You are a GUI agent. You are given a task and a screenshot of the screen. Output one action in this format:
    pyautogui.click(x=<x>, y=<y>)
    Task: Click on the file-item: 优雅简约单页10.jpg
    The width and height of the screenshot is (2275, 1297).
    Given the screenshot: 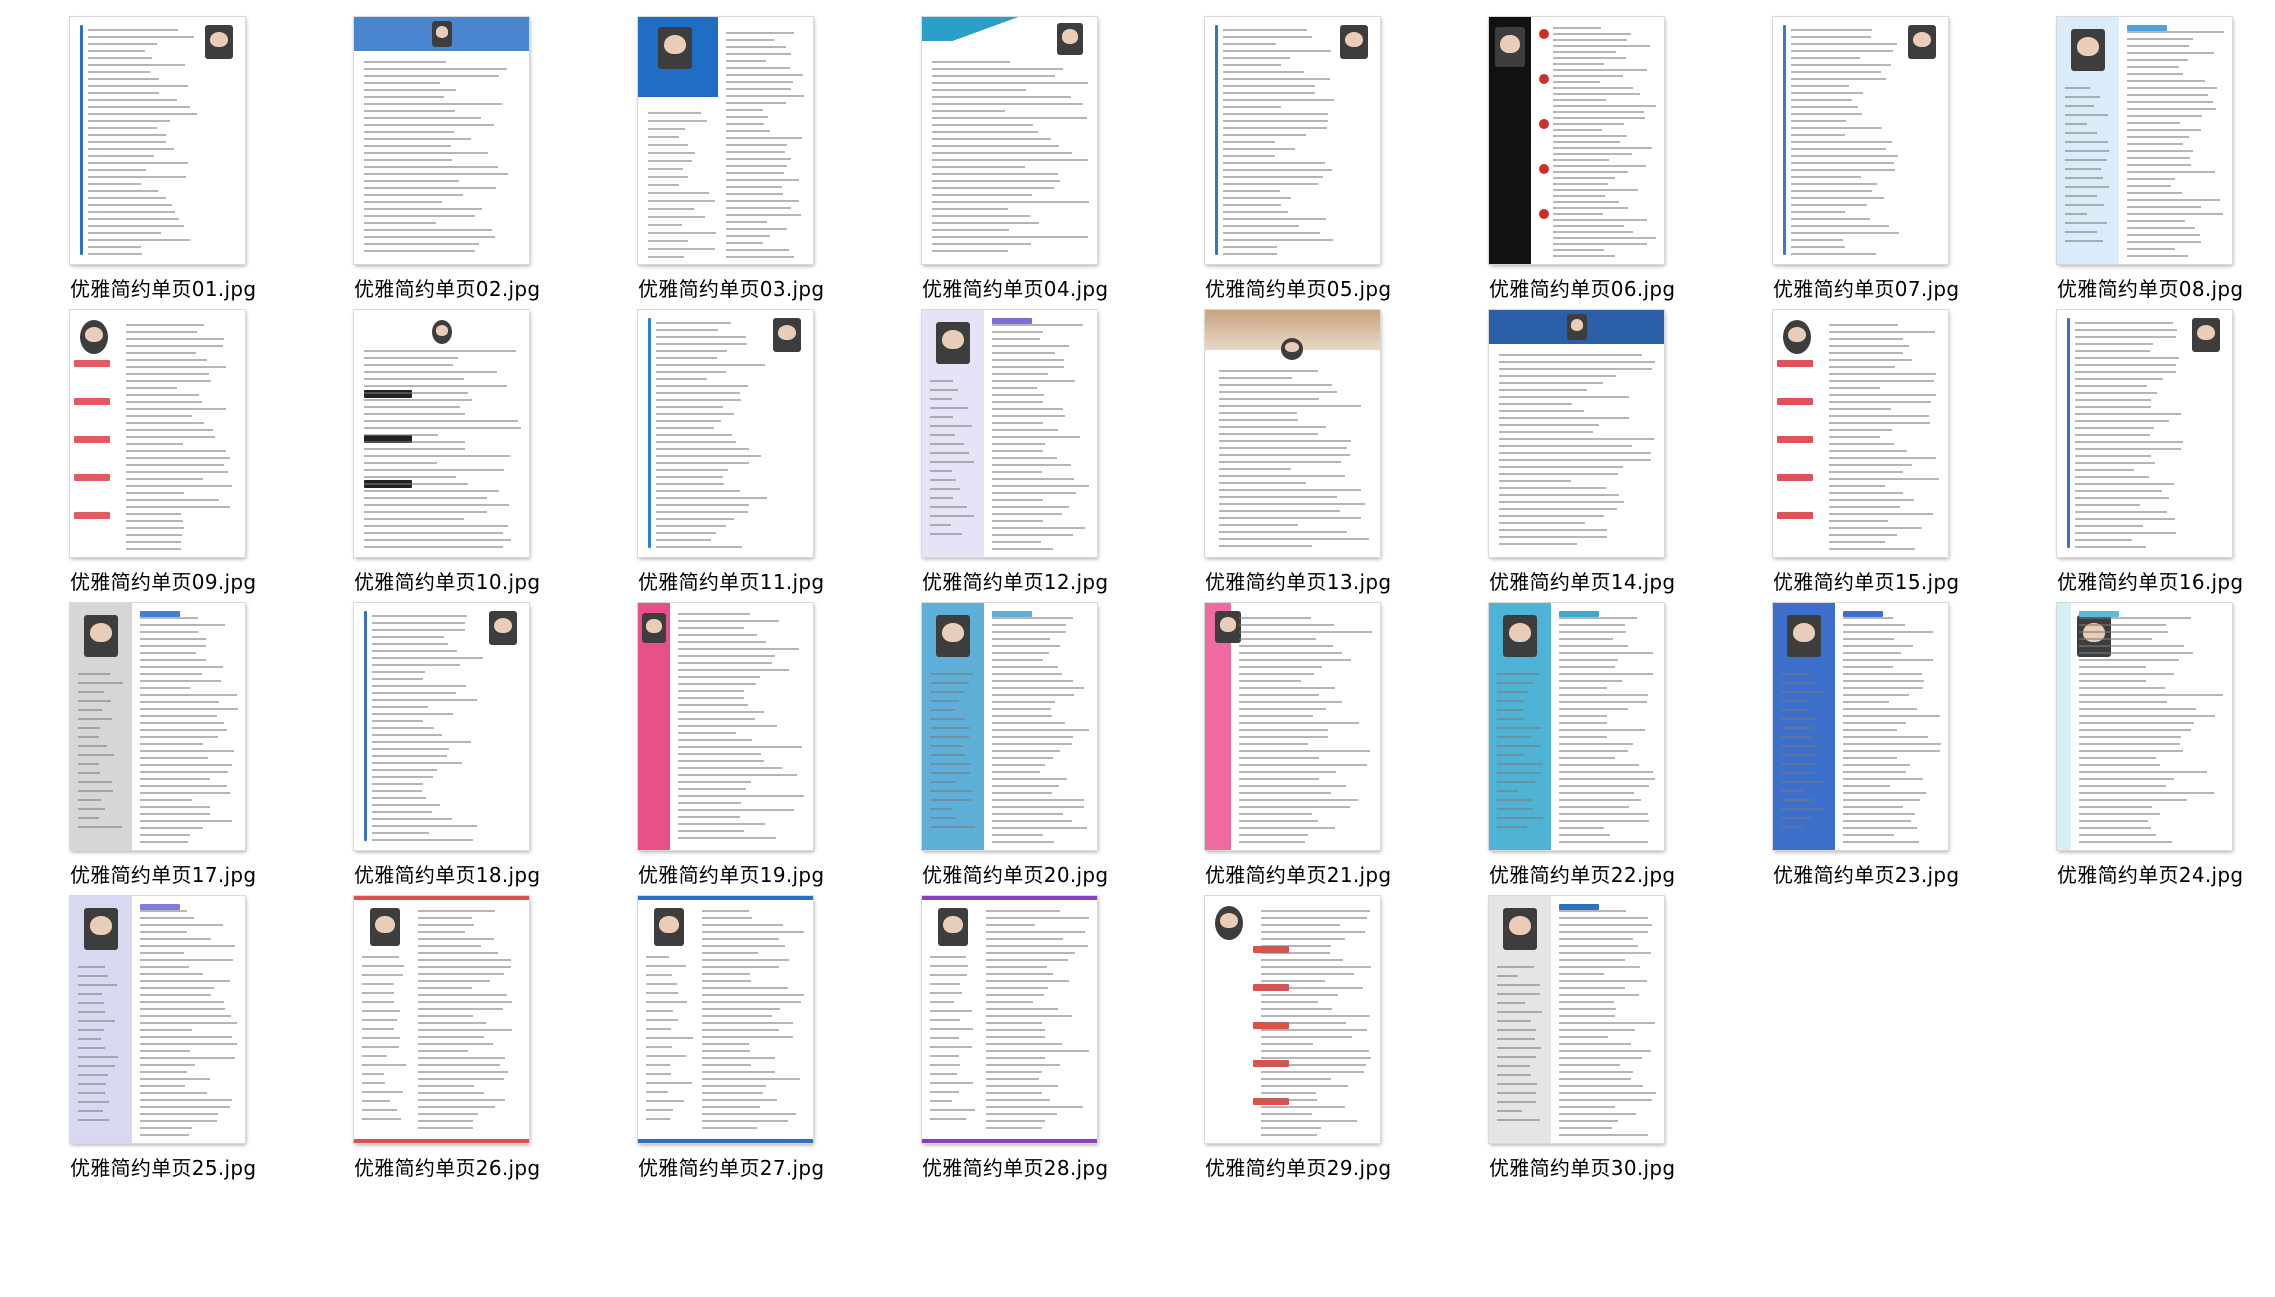 What is the action you would take?
    pyautogui.click(x=484, y=452)
    